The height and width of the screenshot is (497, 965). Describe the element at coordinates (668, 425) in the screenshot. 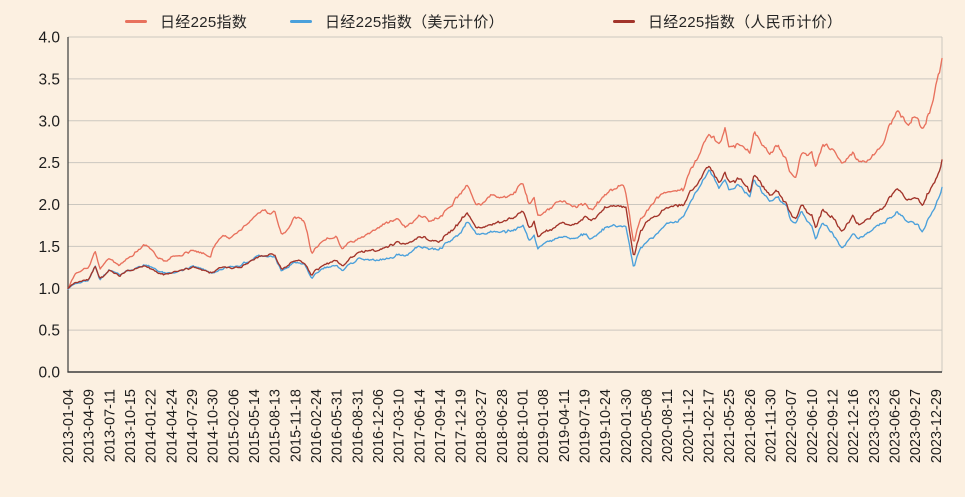

I see `x-tick-label: 2020-08-11` at that location.